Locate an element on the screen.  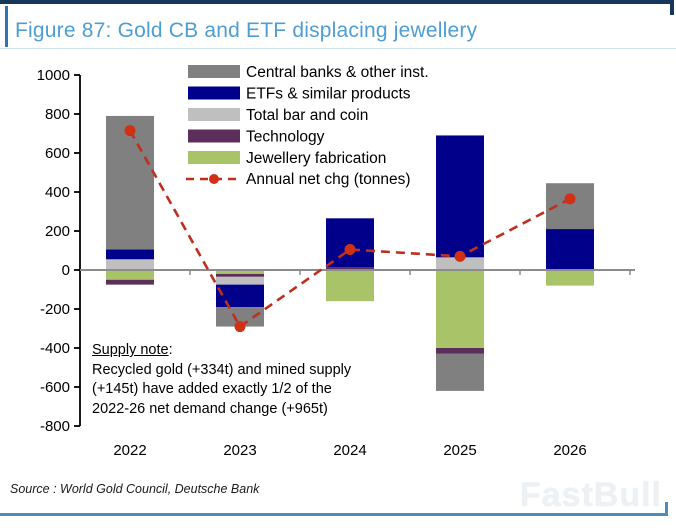
legend-label: Jewellery fabrication is located at coordinates (316, 158).